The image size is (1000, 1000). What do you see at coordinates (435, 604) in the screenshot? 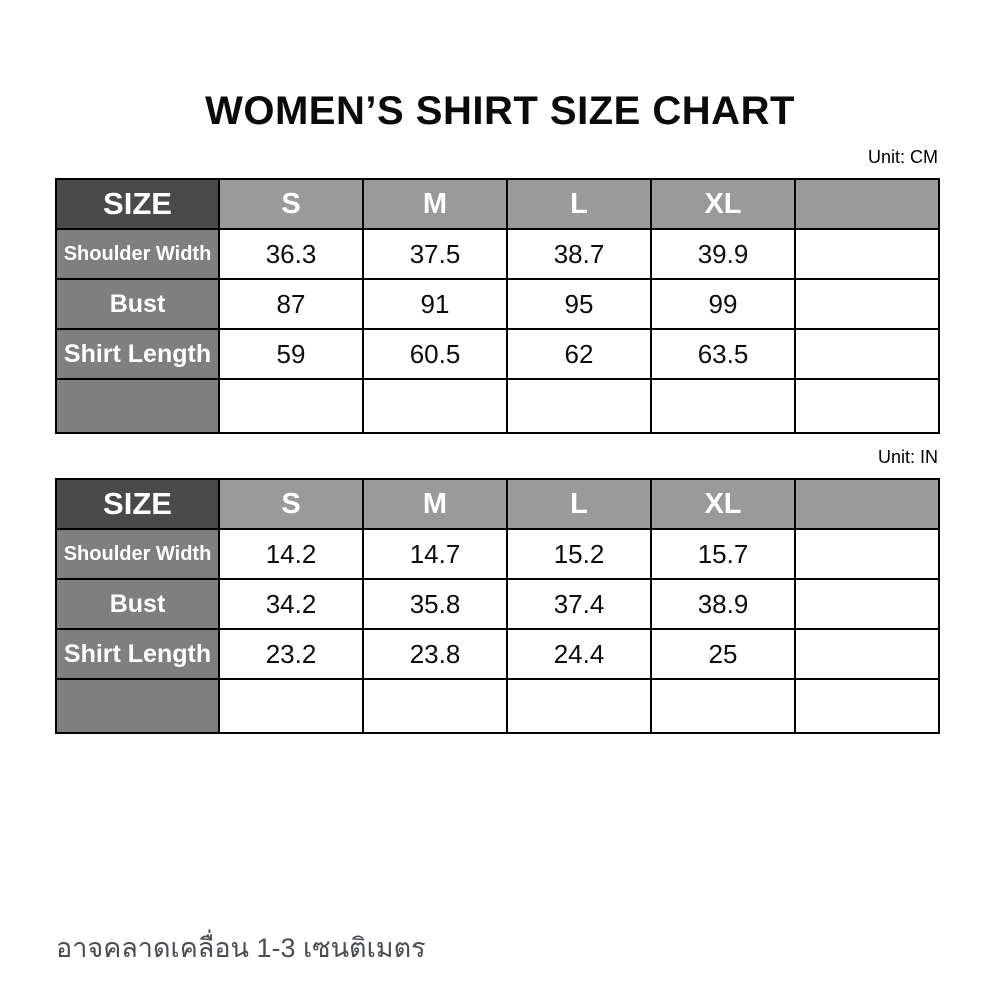
I see `data-cell: 35.8` at bounding box center [435, 604].